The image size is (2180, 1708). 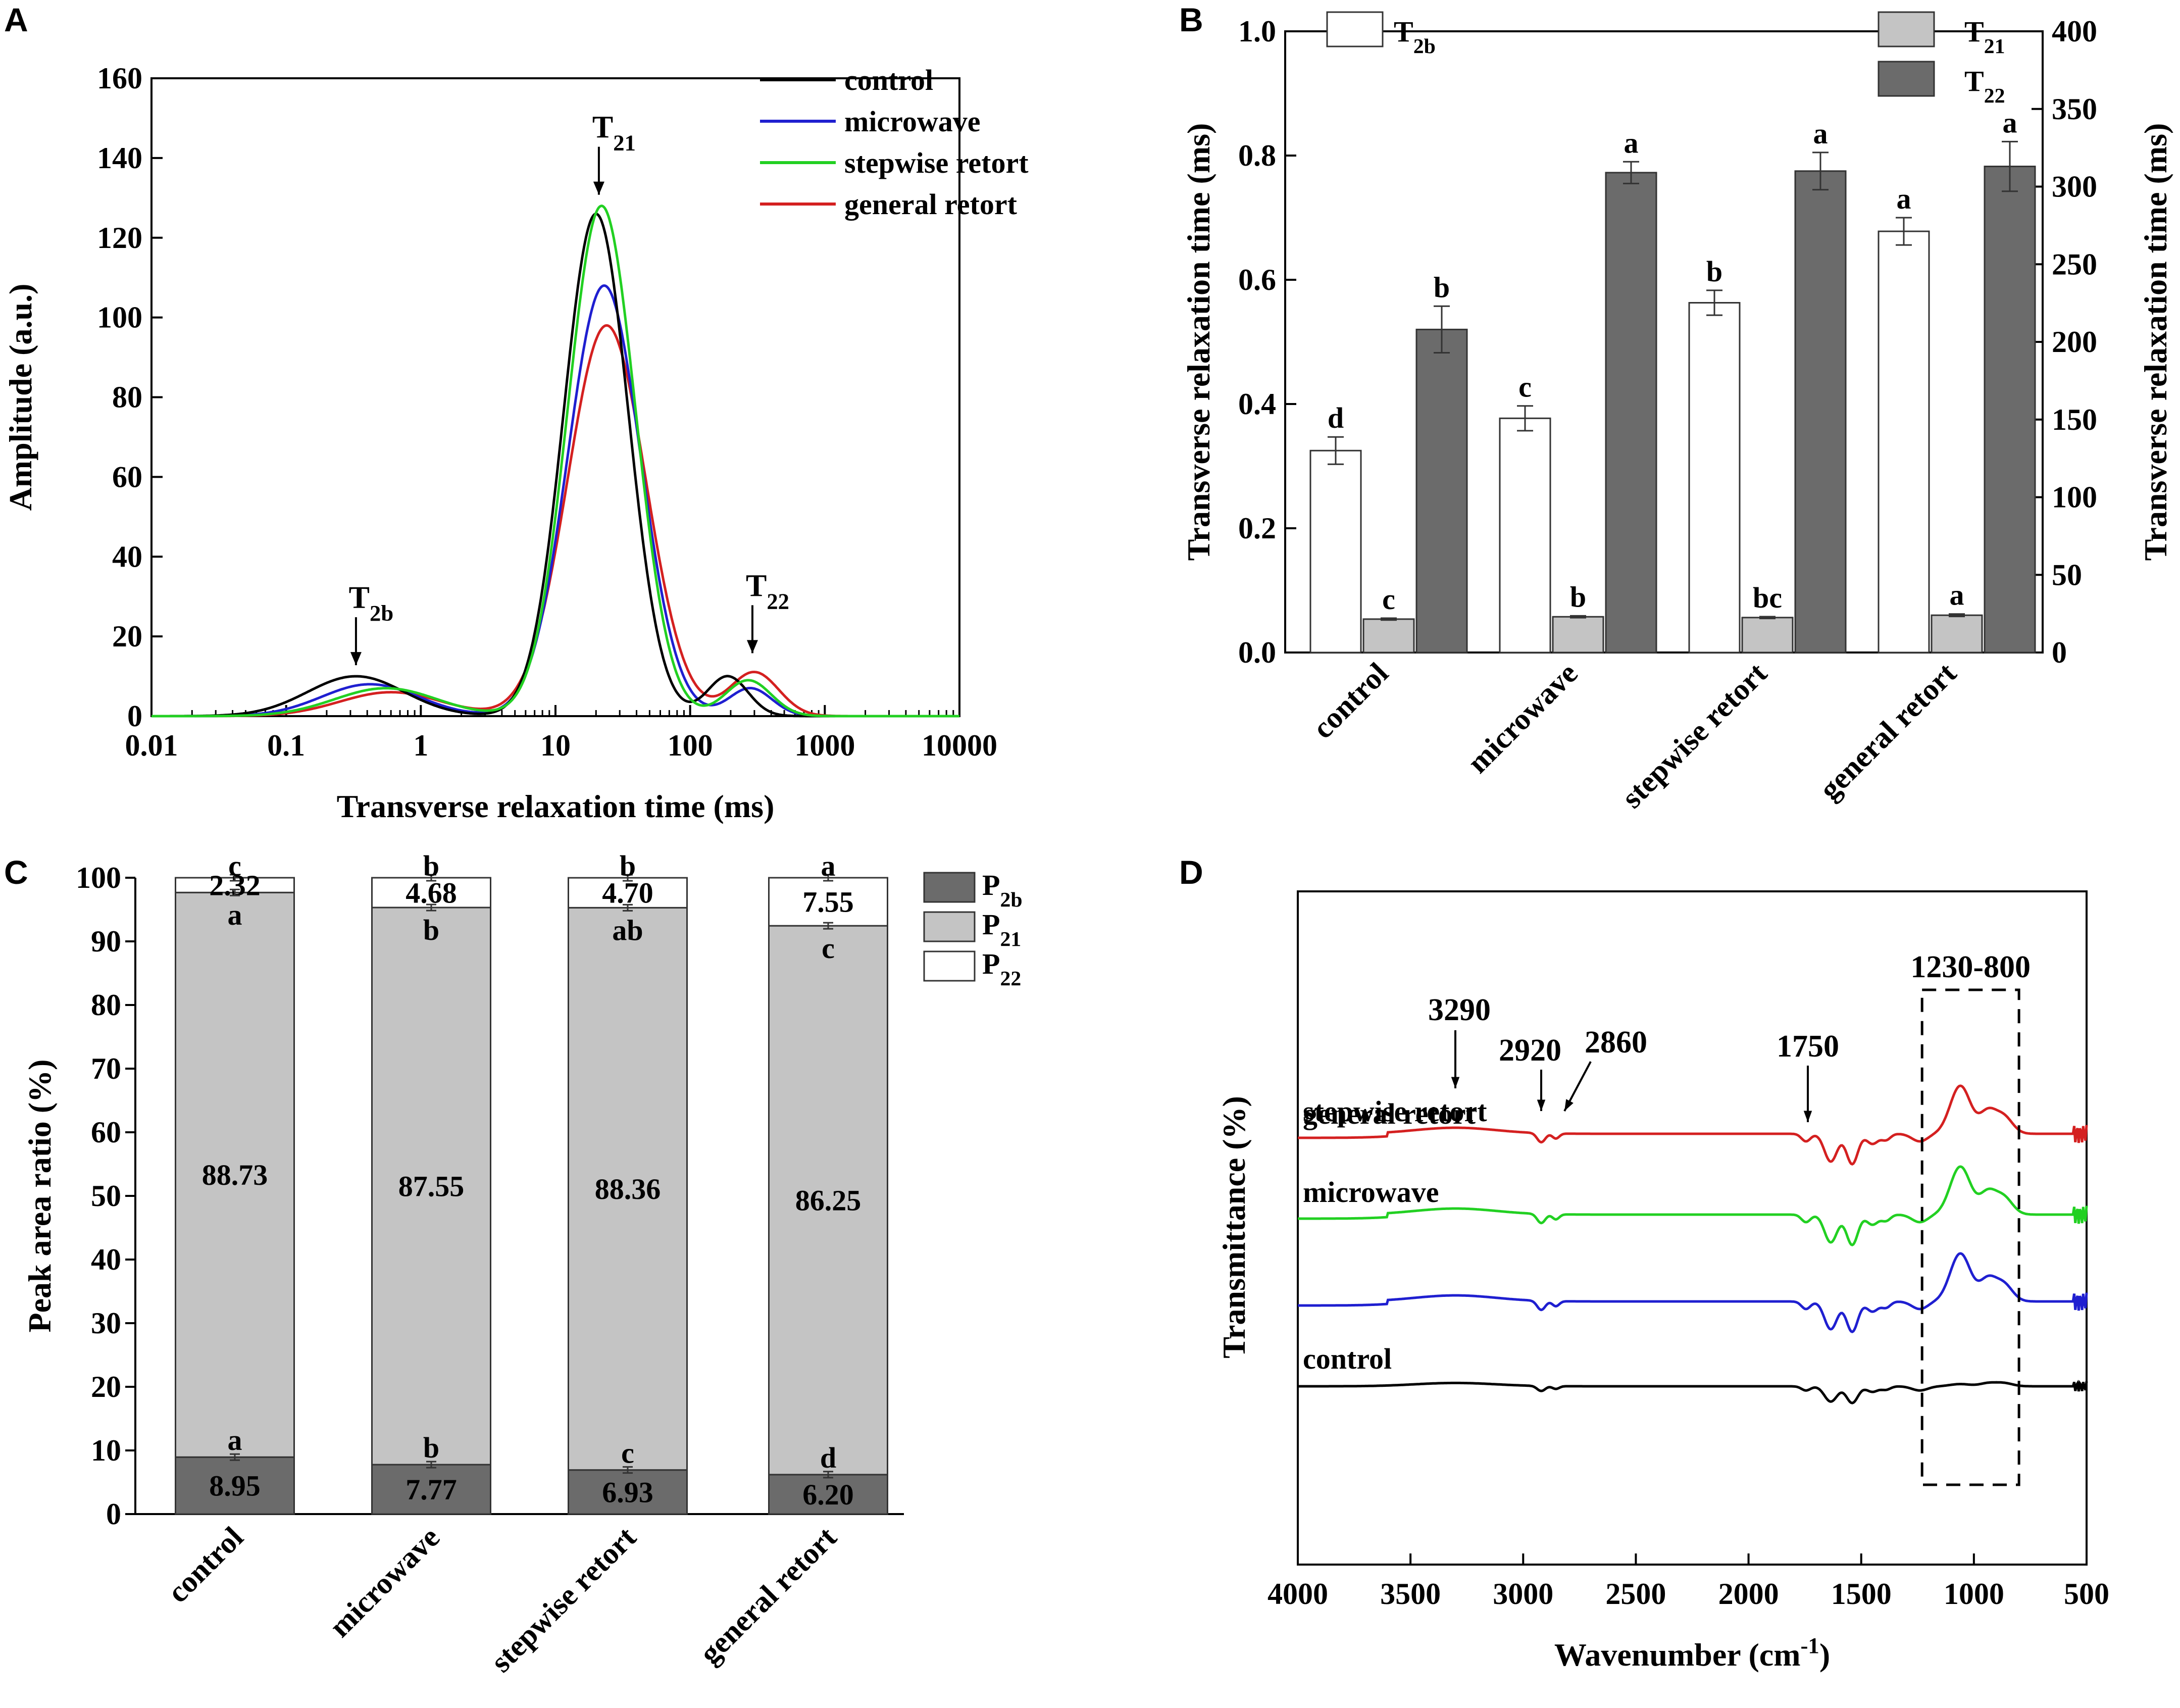 I want to click on series-line-stepwise-retort, so click(x=555, y=462).